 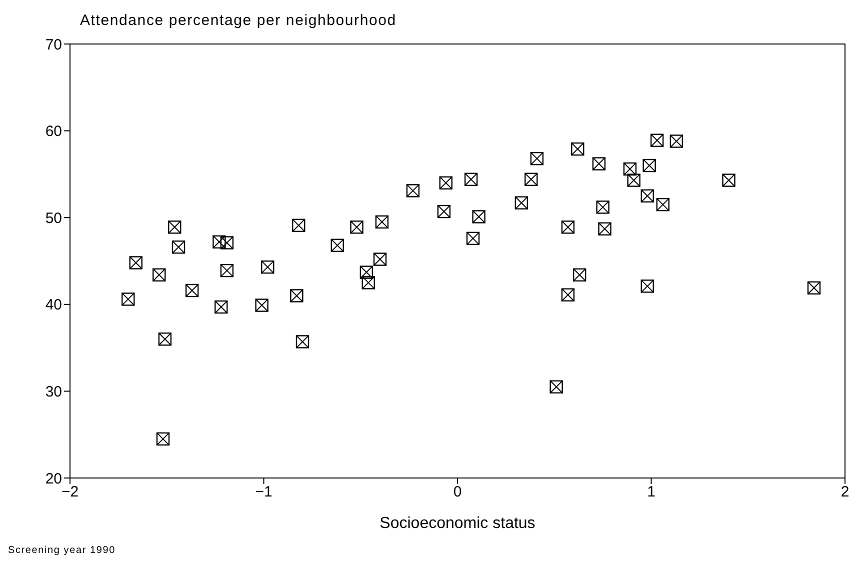 I want to click on x-tick-label: 2, so click(x=845, y=492).